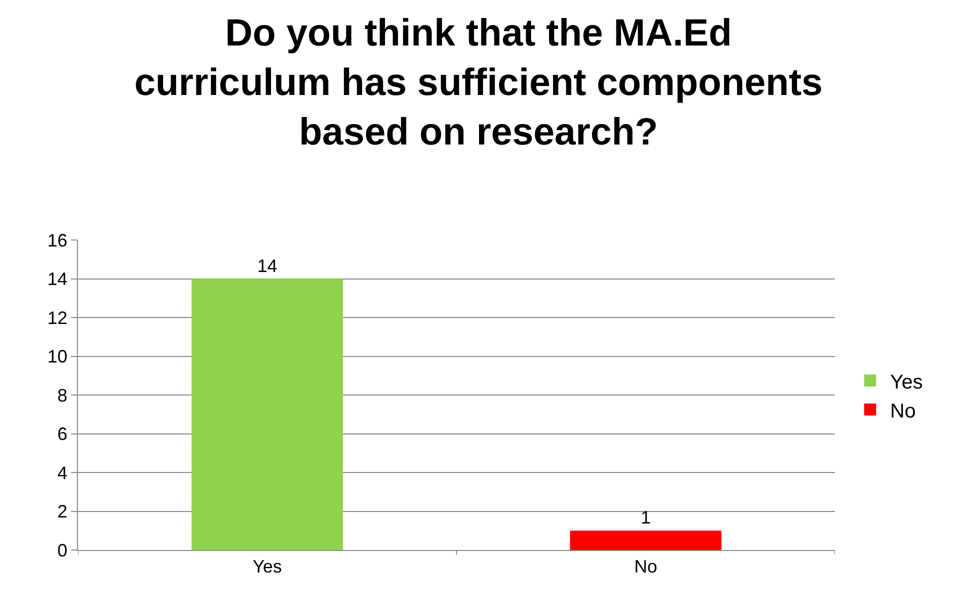 The image size is (957, 608). What do you see at coordinates (906, 382) in the screenshot?
I see `legend-label: Yes` at bounding box center [906, 382].